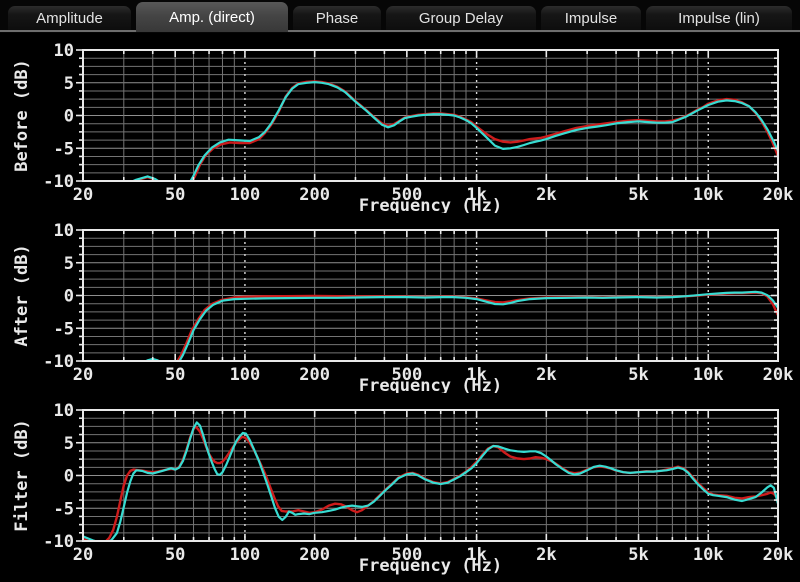 The height and width of the screenshot is (582, 800). I want to click on tab-amplitude: Amplitude, so click(69, 18).